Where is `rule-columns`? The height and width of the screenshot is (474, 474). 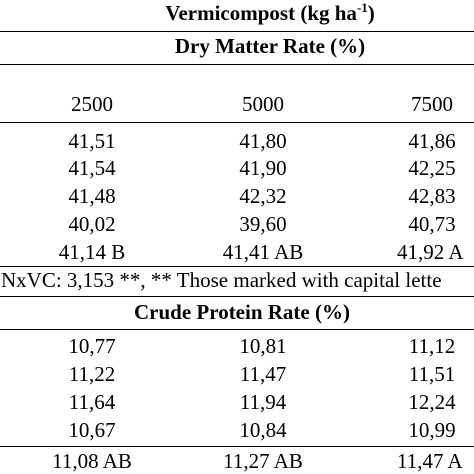
rule-columns is located at coordinates (237, 122).